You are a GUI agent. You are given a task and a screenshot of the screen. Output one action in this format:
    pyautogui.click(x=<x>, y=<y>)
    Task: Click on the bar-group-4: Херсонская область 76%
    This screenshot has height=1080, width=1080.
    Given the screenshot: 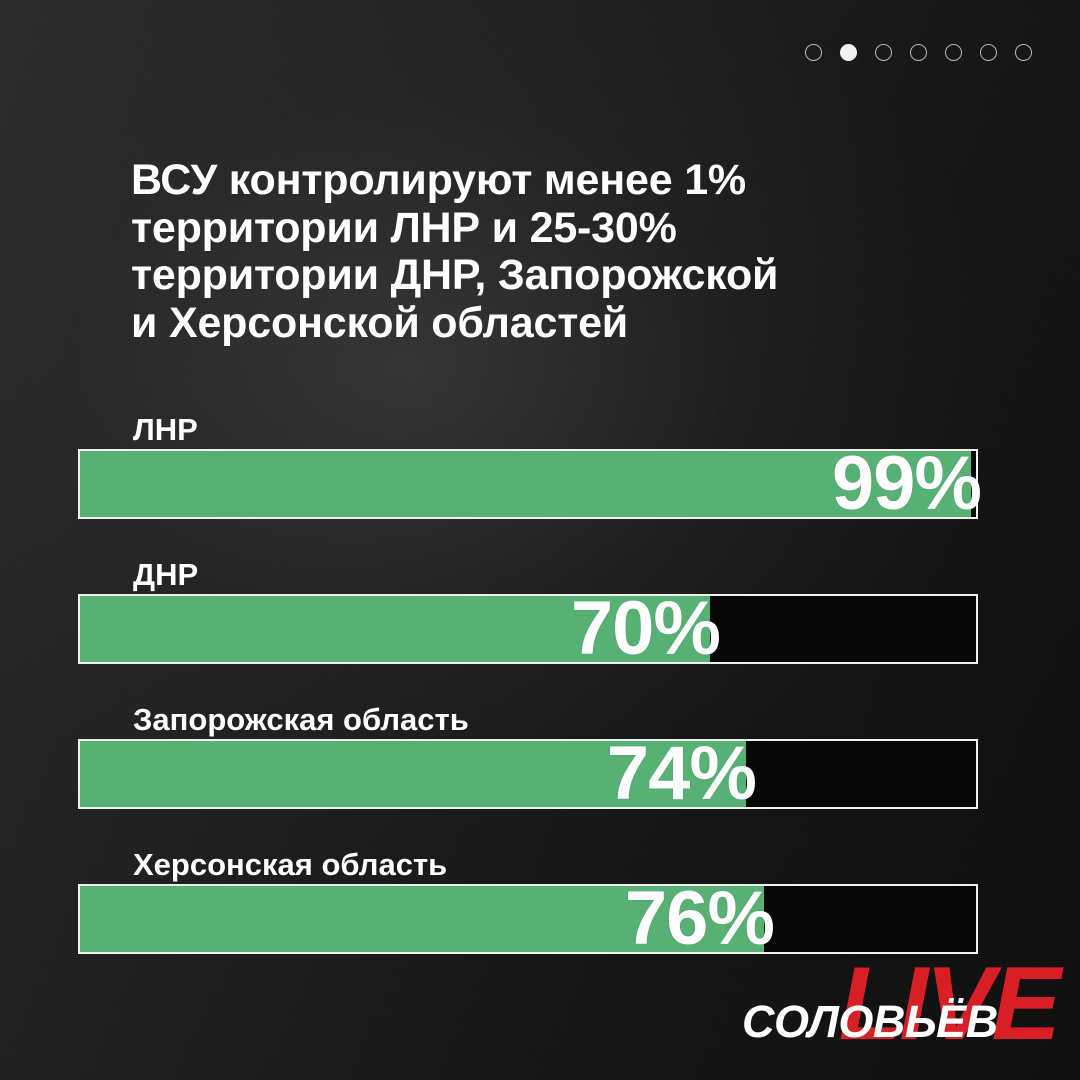 What is the action you would take?
    pyautogui.click(x=528, y=905)
    